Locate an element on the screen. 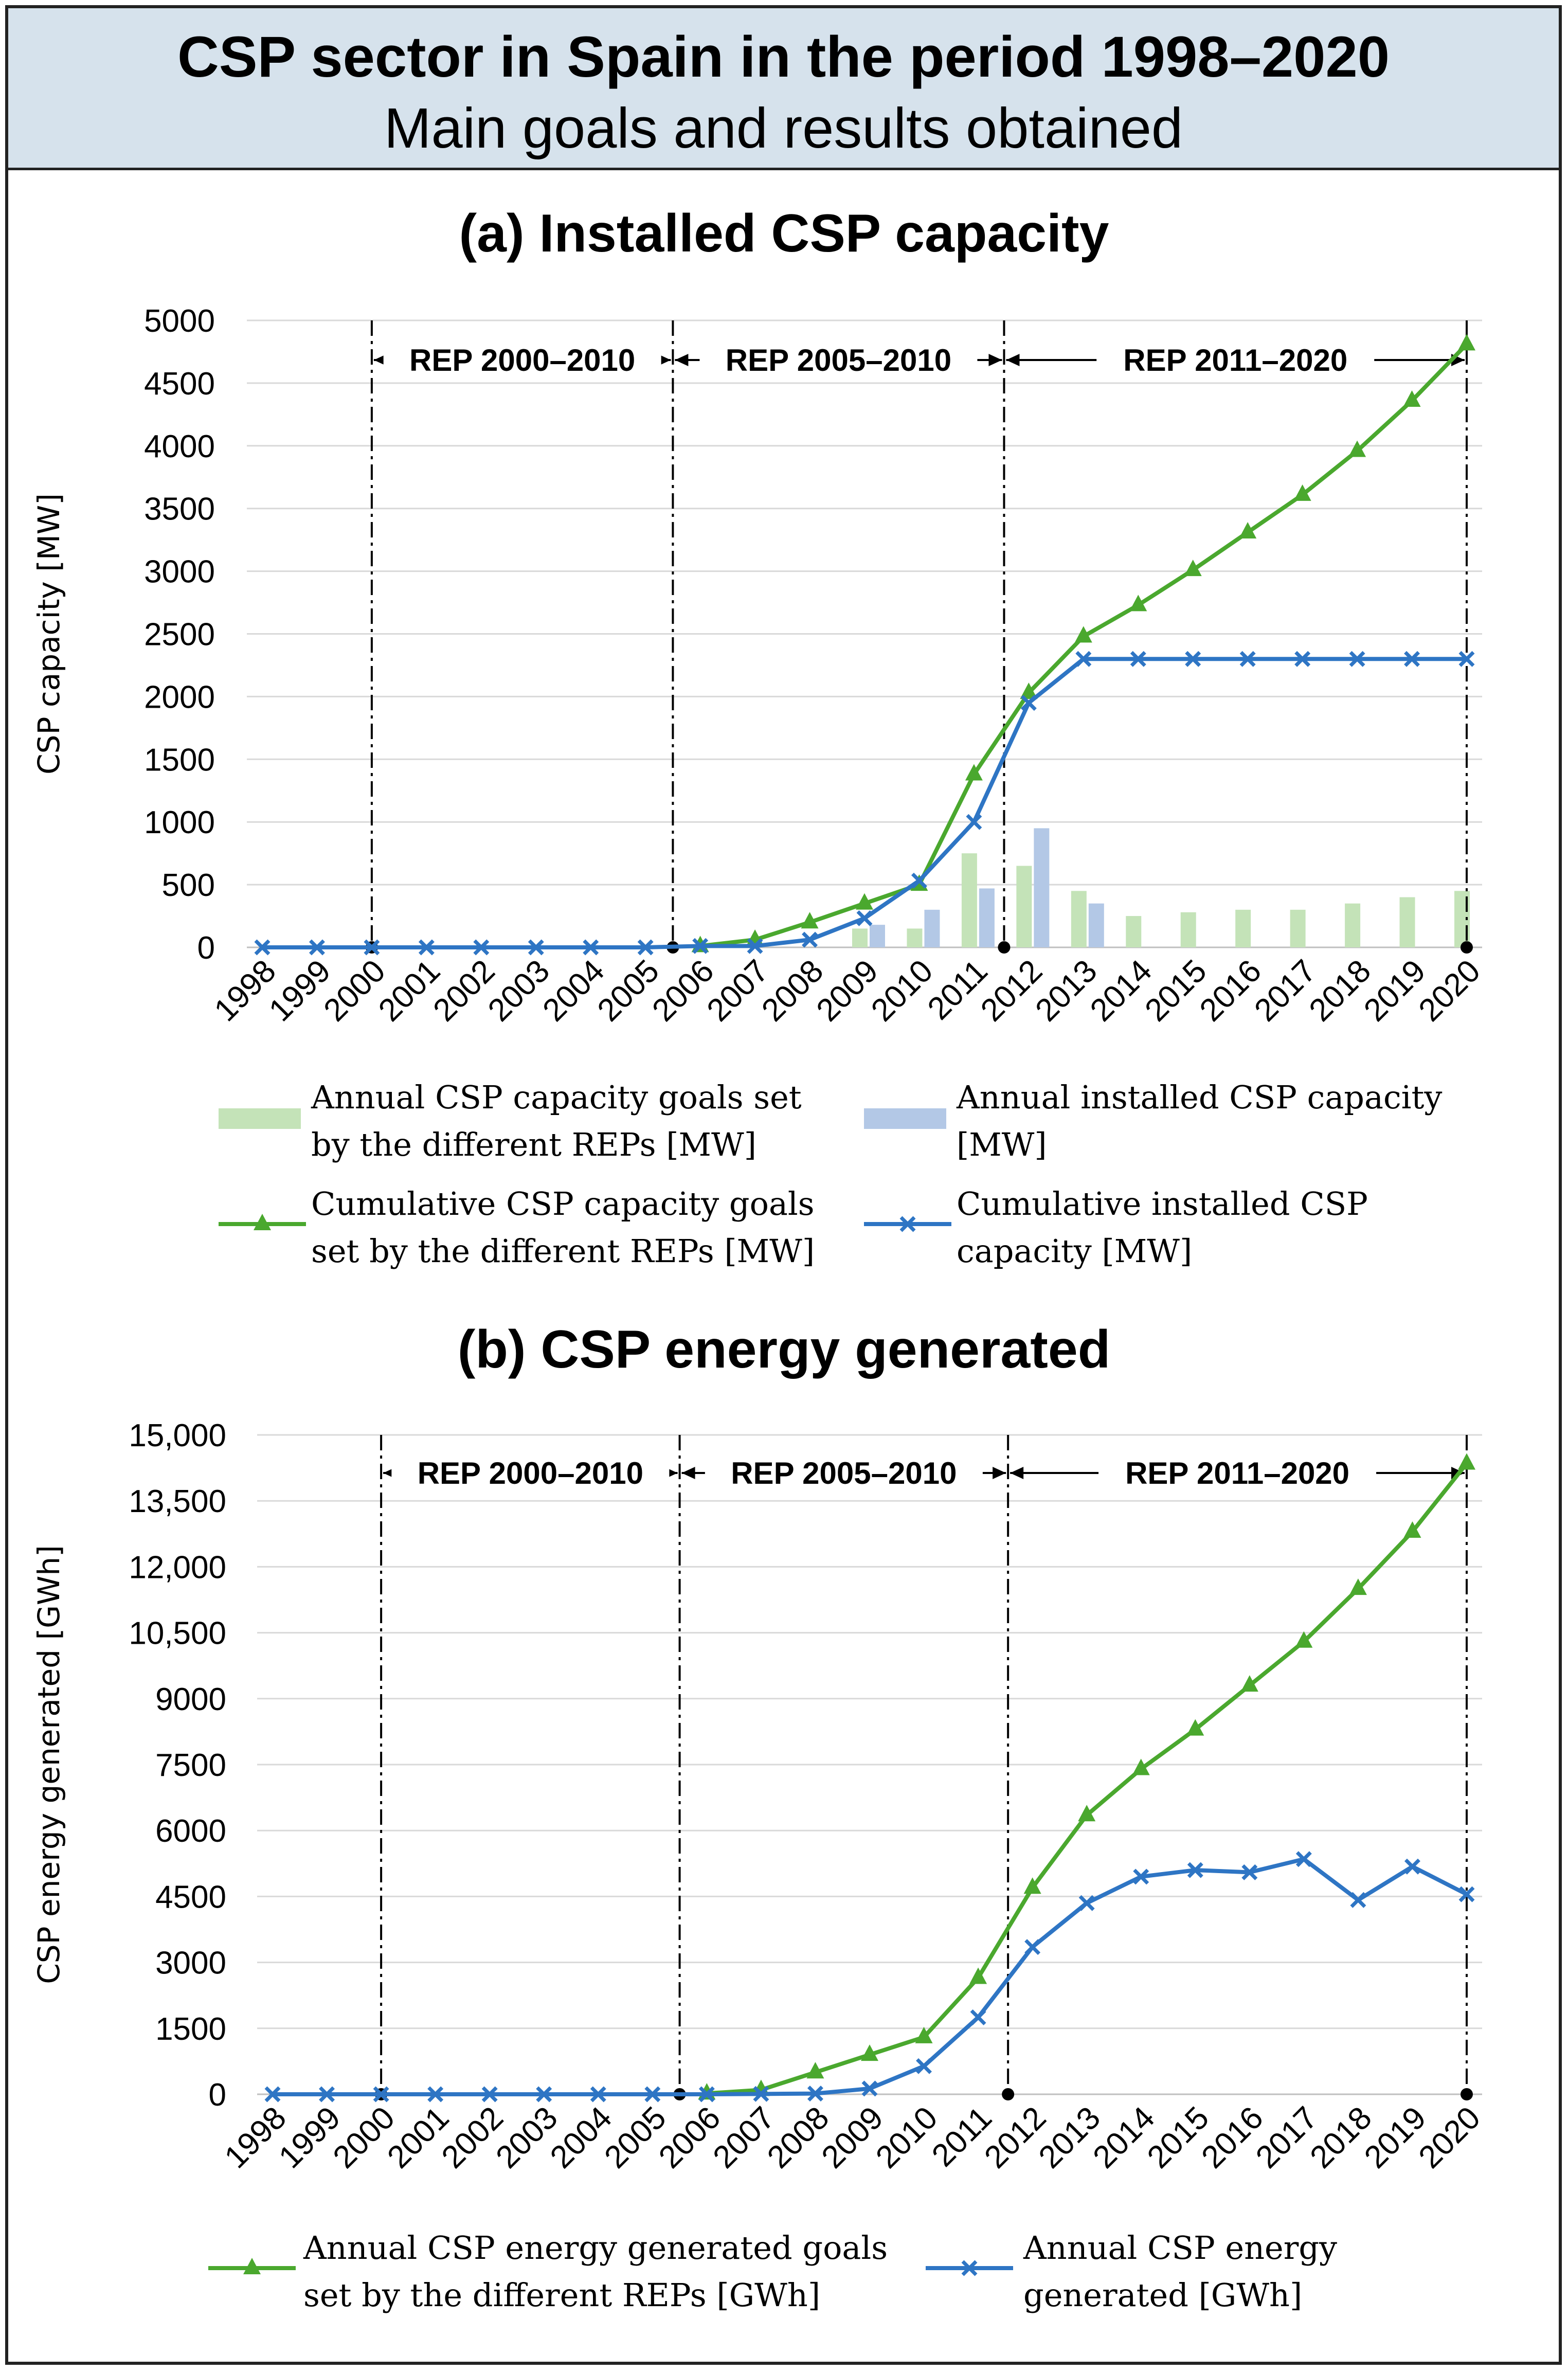 This screenshot has width=1568, height=2372. x-tick-label: 2011 is located at coordinates (962, 2136).